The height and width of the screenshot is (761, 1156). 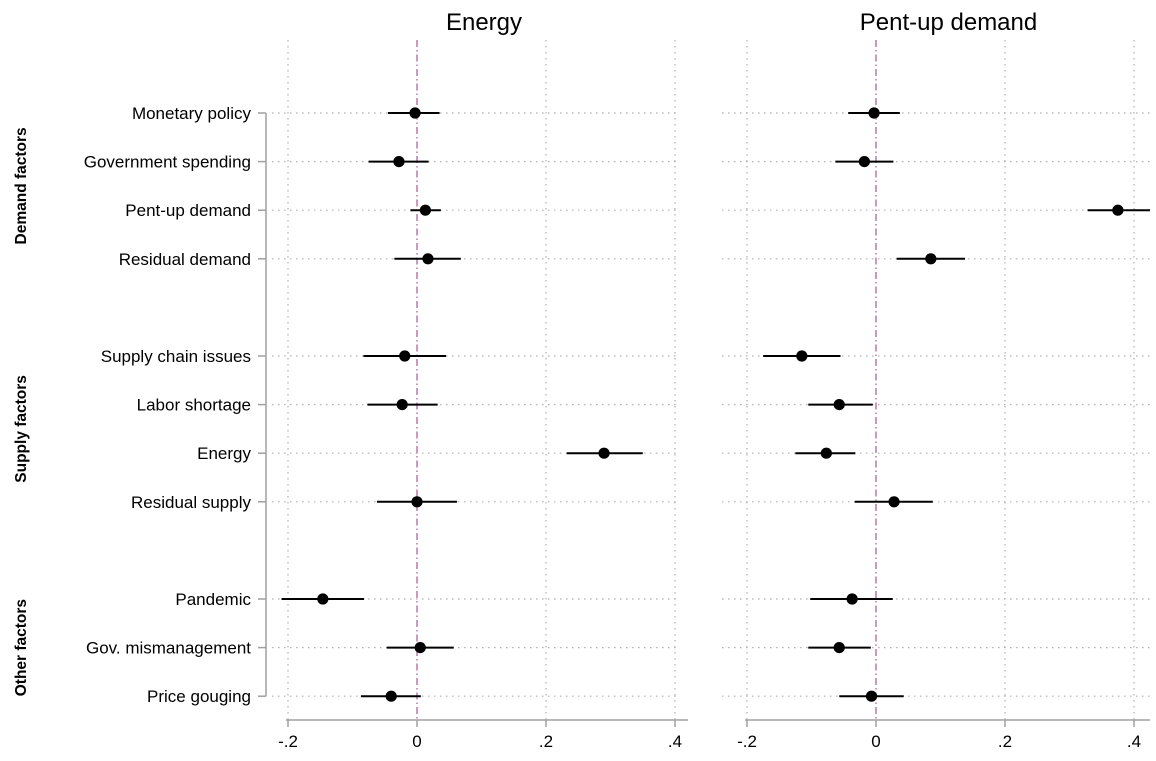 What do you see at coordinates (176, 356) in the screenshot?
I see `row-label: Supply chain issues` at bounding box center [176, 356].